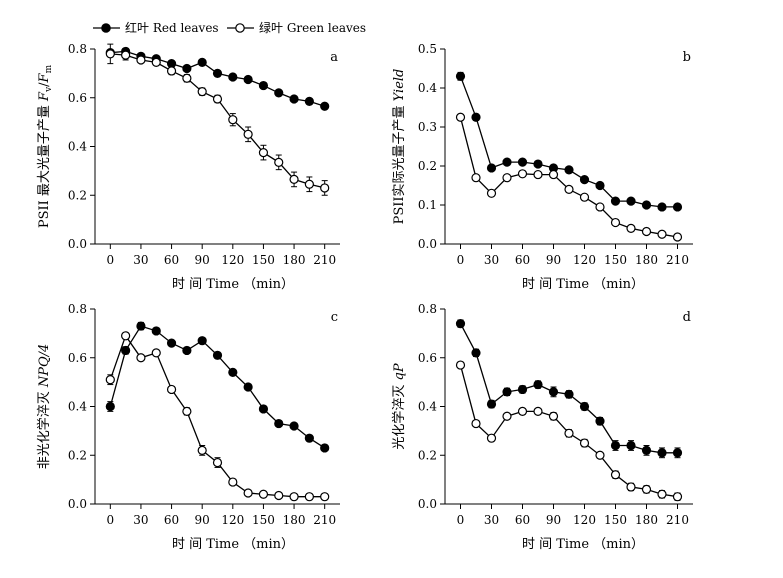 The width and height of the screenshot is (783, 578). Describe the element at coordinates (171, 520) in the screenshot. I see `x-tick-label: 60` at that location.